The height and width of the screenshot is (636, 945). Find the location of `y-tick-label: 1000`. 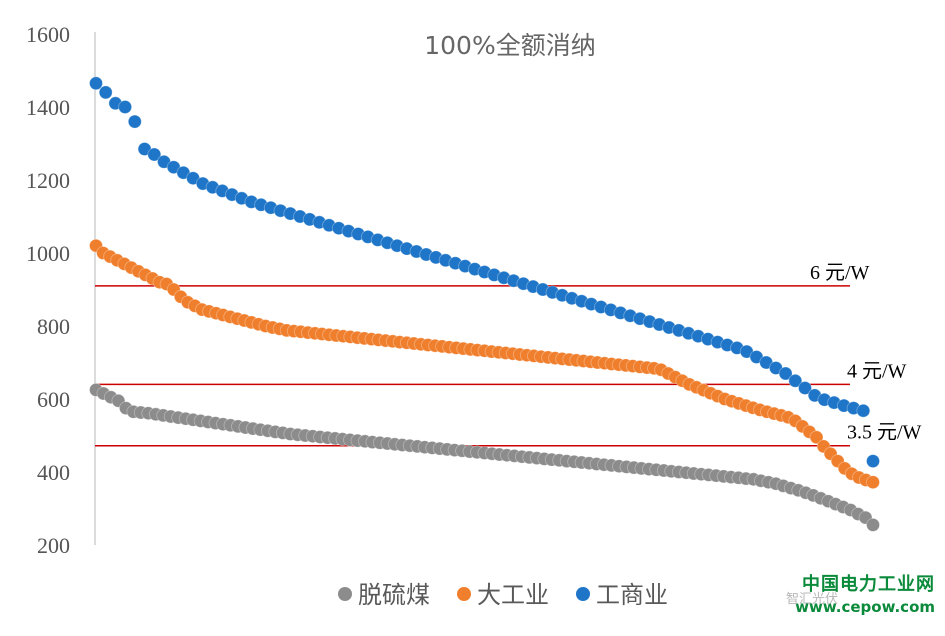

y-tick-label: 1000 is located at coordinates (48, 253).